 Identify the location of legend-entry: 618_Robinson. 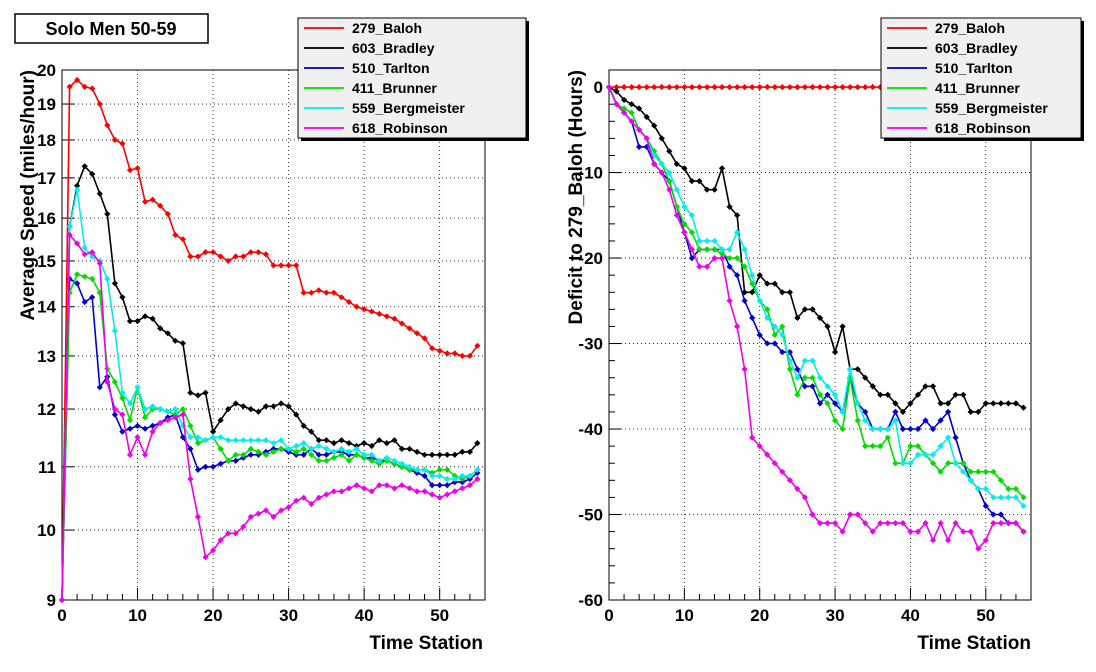
(376, 128).